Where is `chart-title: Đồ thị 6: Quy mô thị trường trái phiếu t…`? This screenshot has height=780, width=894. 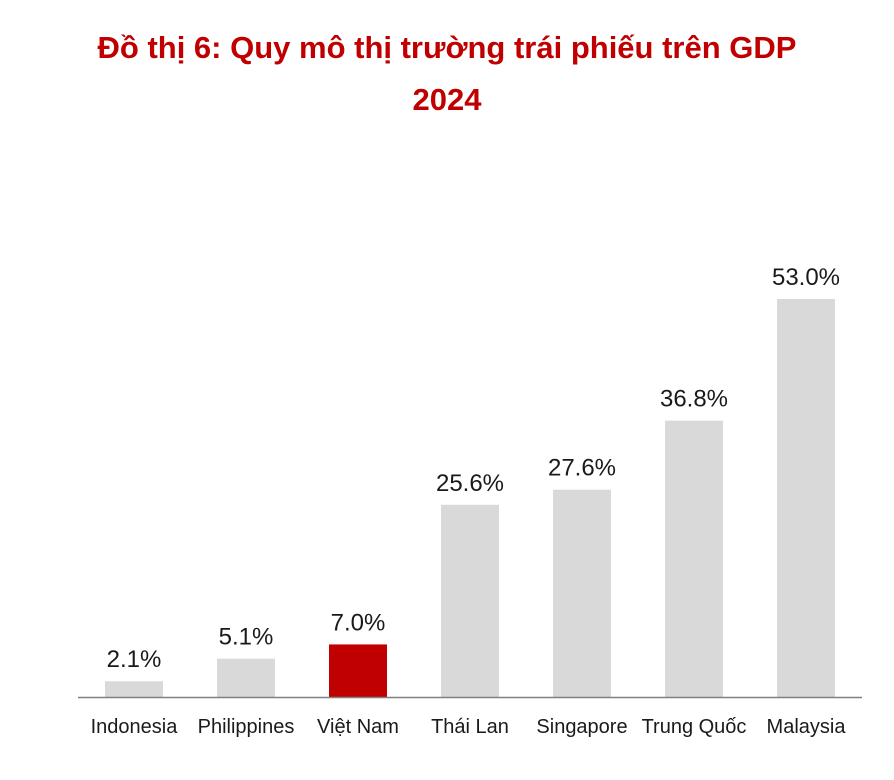 chart-title: Đồ thị 6: Quy mô thị trường trái phiếu t… is located at coordinates (447, 74).